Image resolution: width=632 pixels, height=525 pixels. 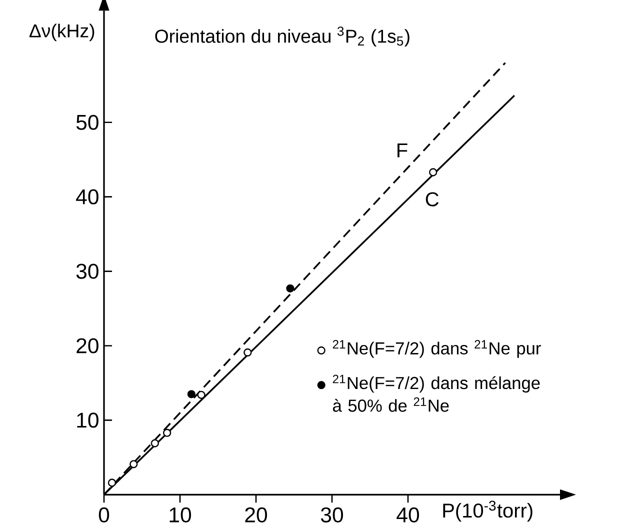 What do you see at coordinates (87, 346) in the screenshot?
I see `y-tick-label: 20` at bounding box center [87, 346].